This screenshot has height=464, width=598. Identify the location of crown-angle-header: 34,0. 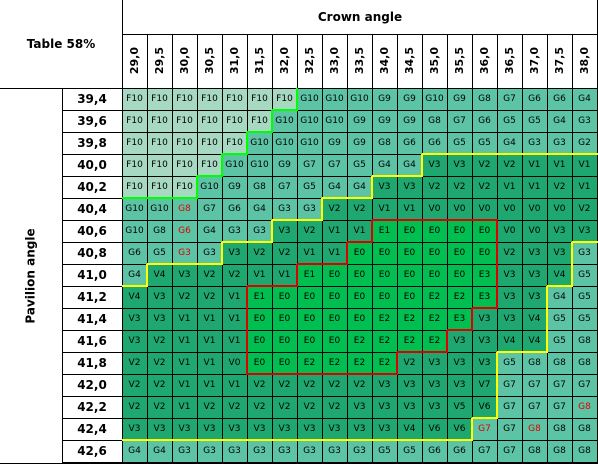
(384, 61).